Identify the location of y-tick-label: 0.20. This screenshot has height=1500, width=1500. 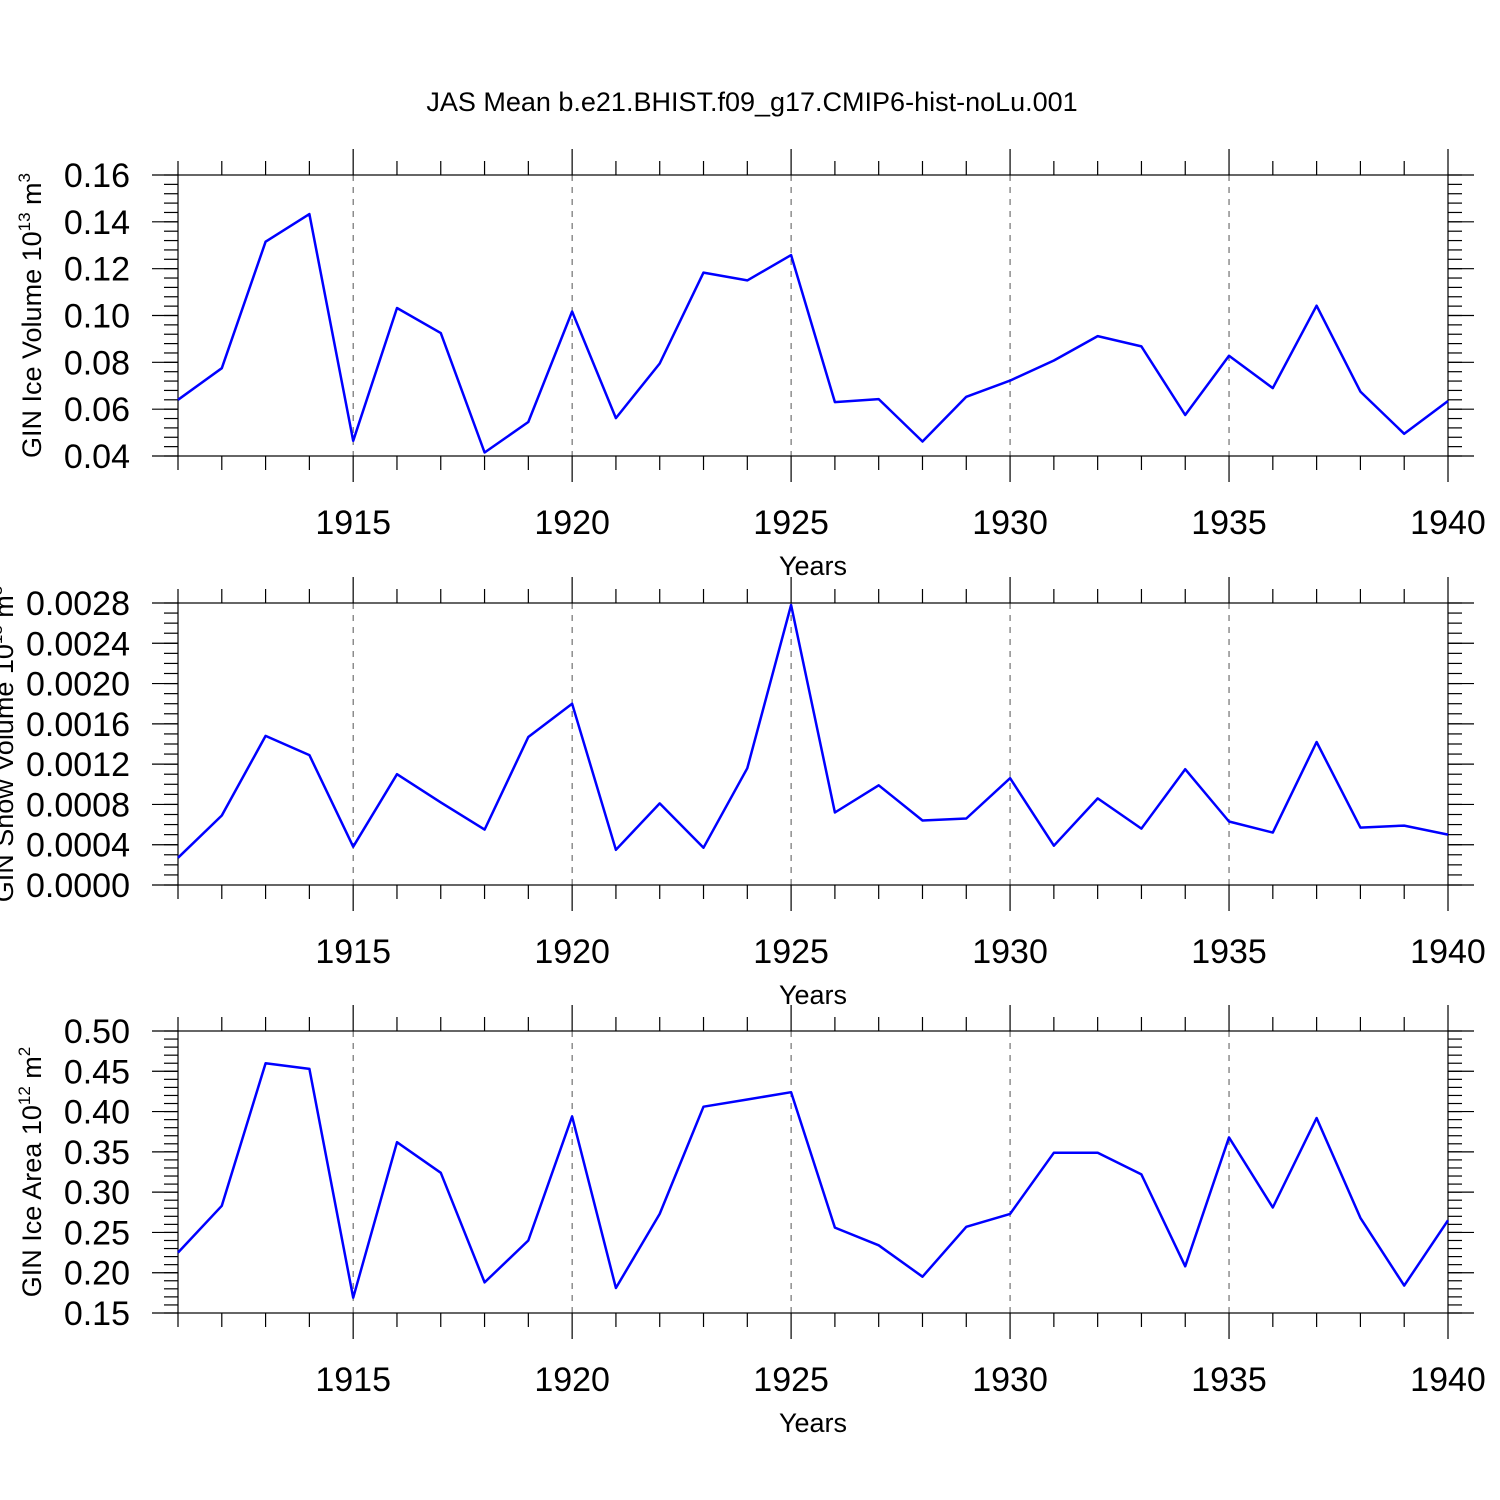
(97, 1274).